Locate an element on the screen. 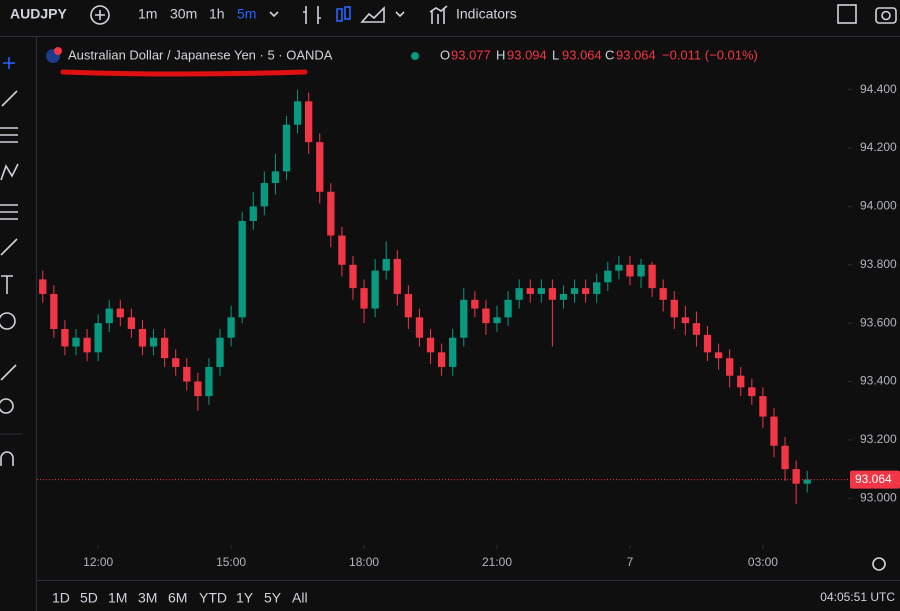  camera-lens is located at coordinates (886, 15).